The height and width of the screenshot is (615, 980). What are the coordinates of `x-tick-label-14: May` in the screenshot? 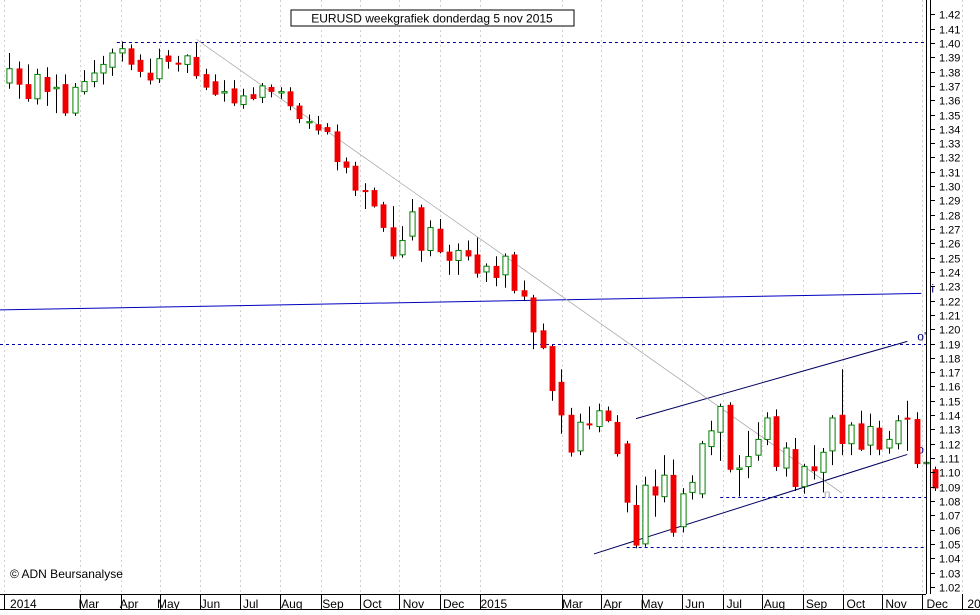 It's located at (652, 603).